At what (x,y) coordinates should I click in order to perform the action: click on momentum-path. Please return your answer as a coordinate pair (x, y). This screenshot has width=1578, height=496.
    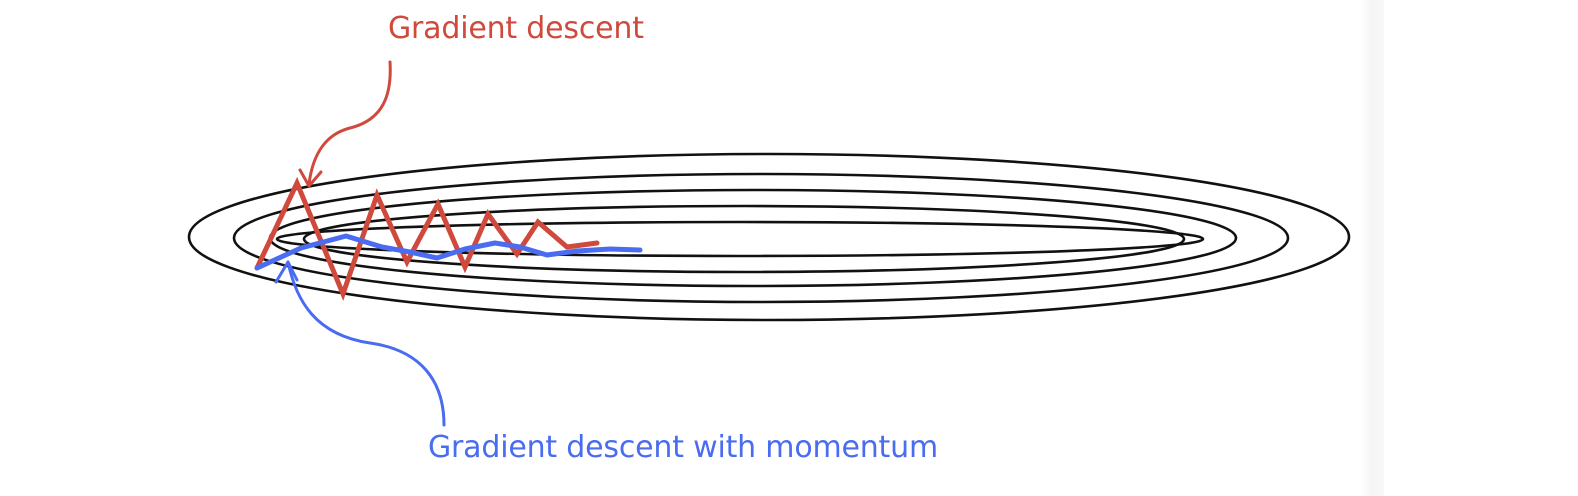
    Looking at the image, I should click on (448, 252).